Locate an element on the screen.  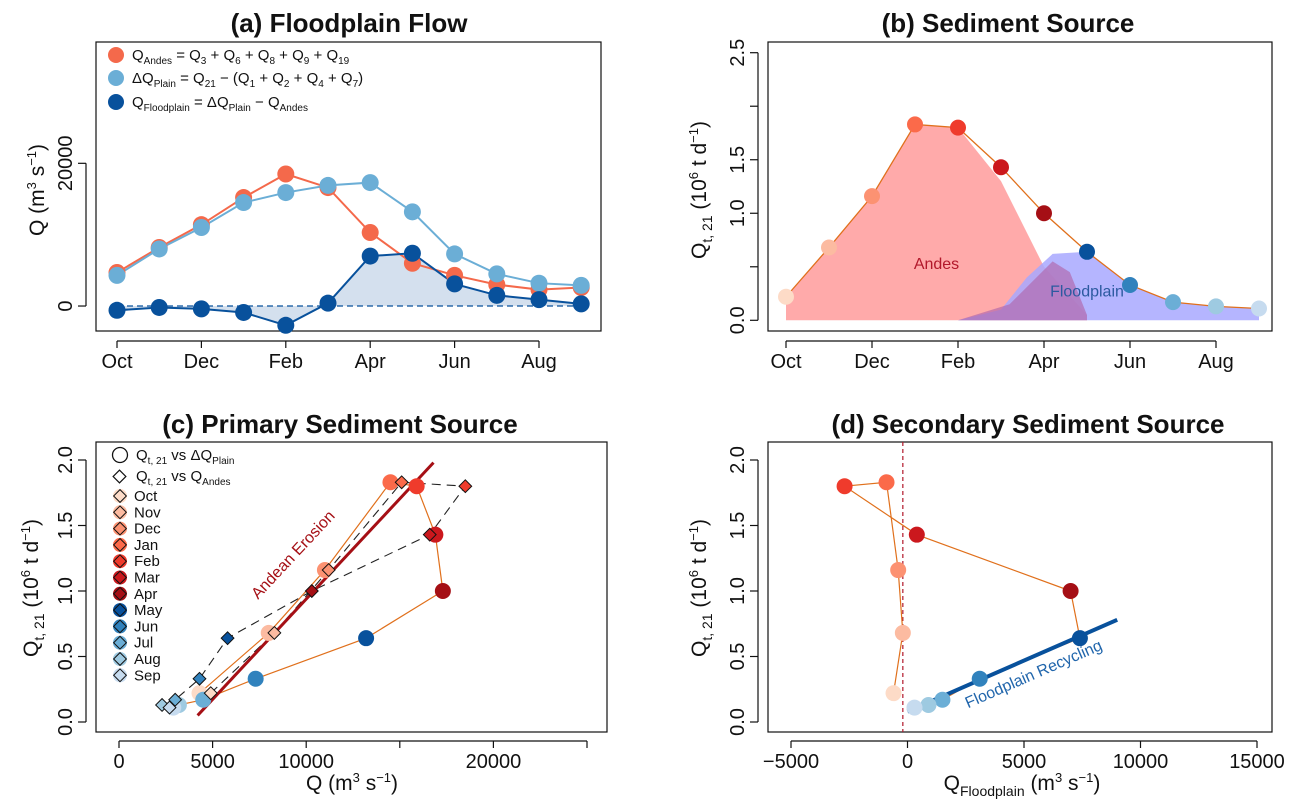
area-label-0: Andes is located at coordinates (936, 264).